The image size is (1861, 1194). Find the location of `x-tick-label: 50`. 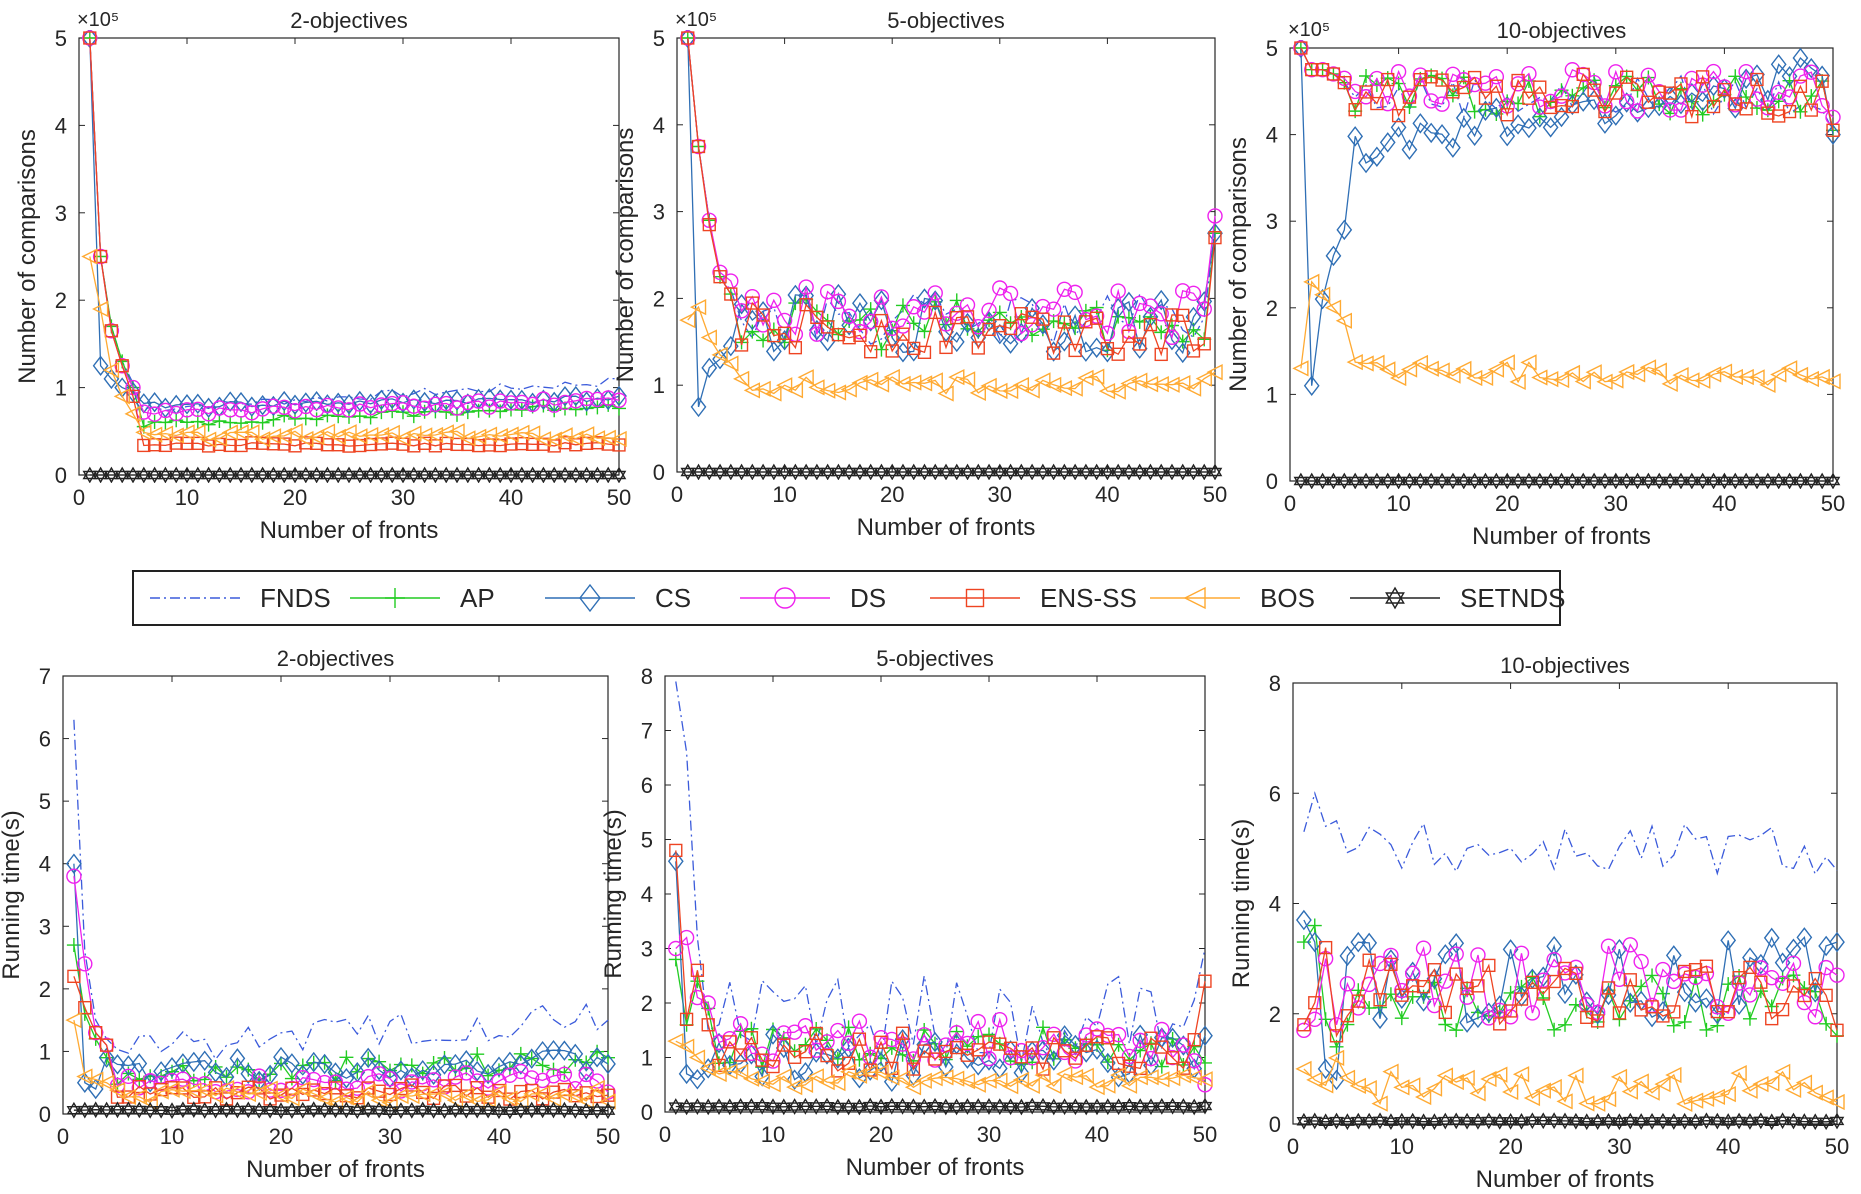

x-tick-label: 50 is located at coordinates (1833, 503).